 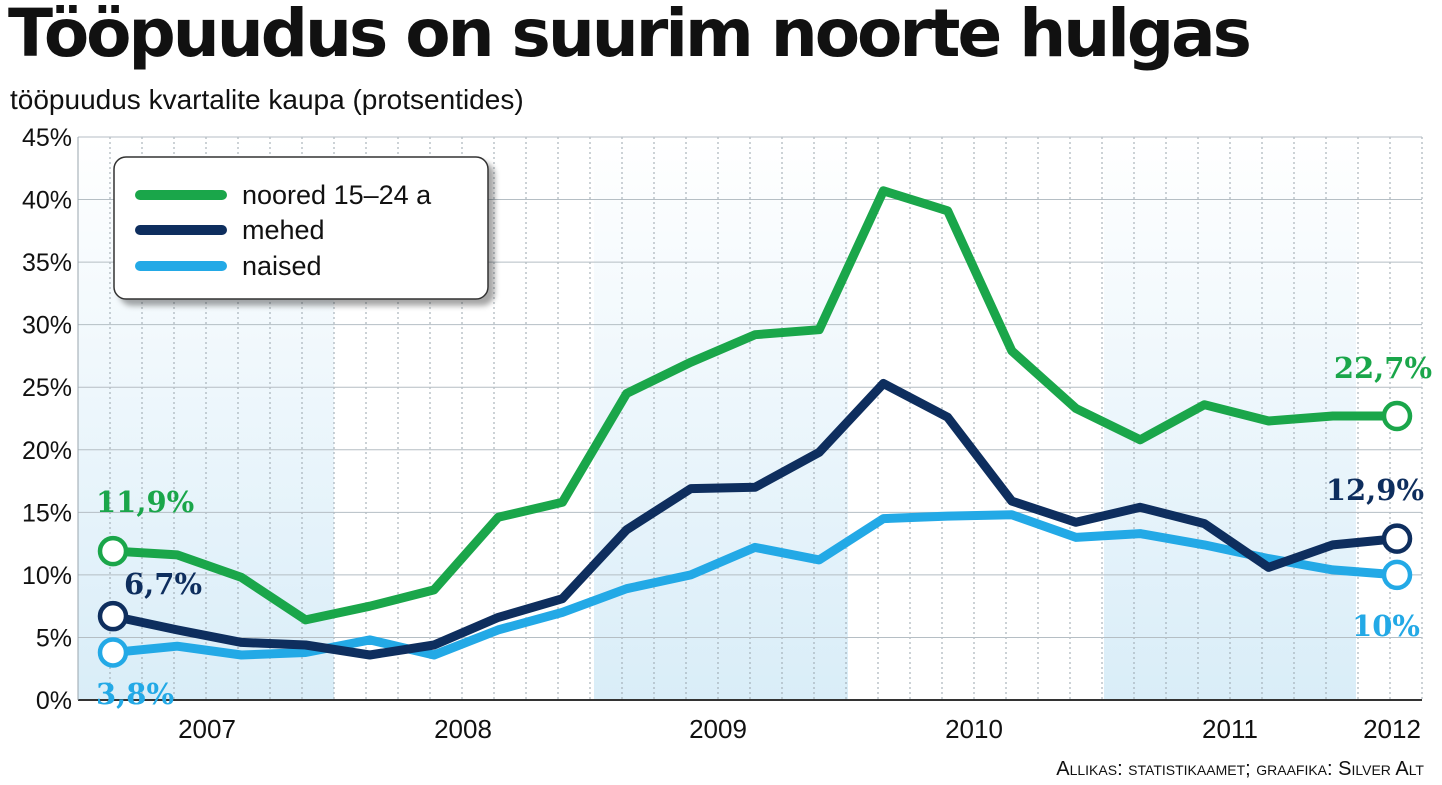 I want to click on x-axis: 2007 2008 2009 2010 2011 2012, so click(x=799, y=729).